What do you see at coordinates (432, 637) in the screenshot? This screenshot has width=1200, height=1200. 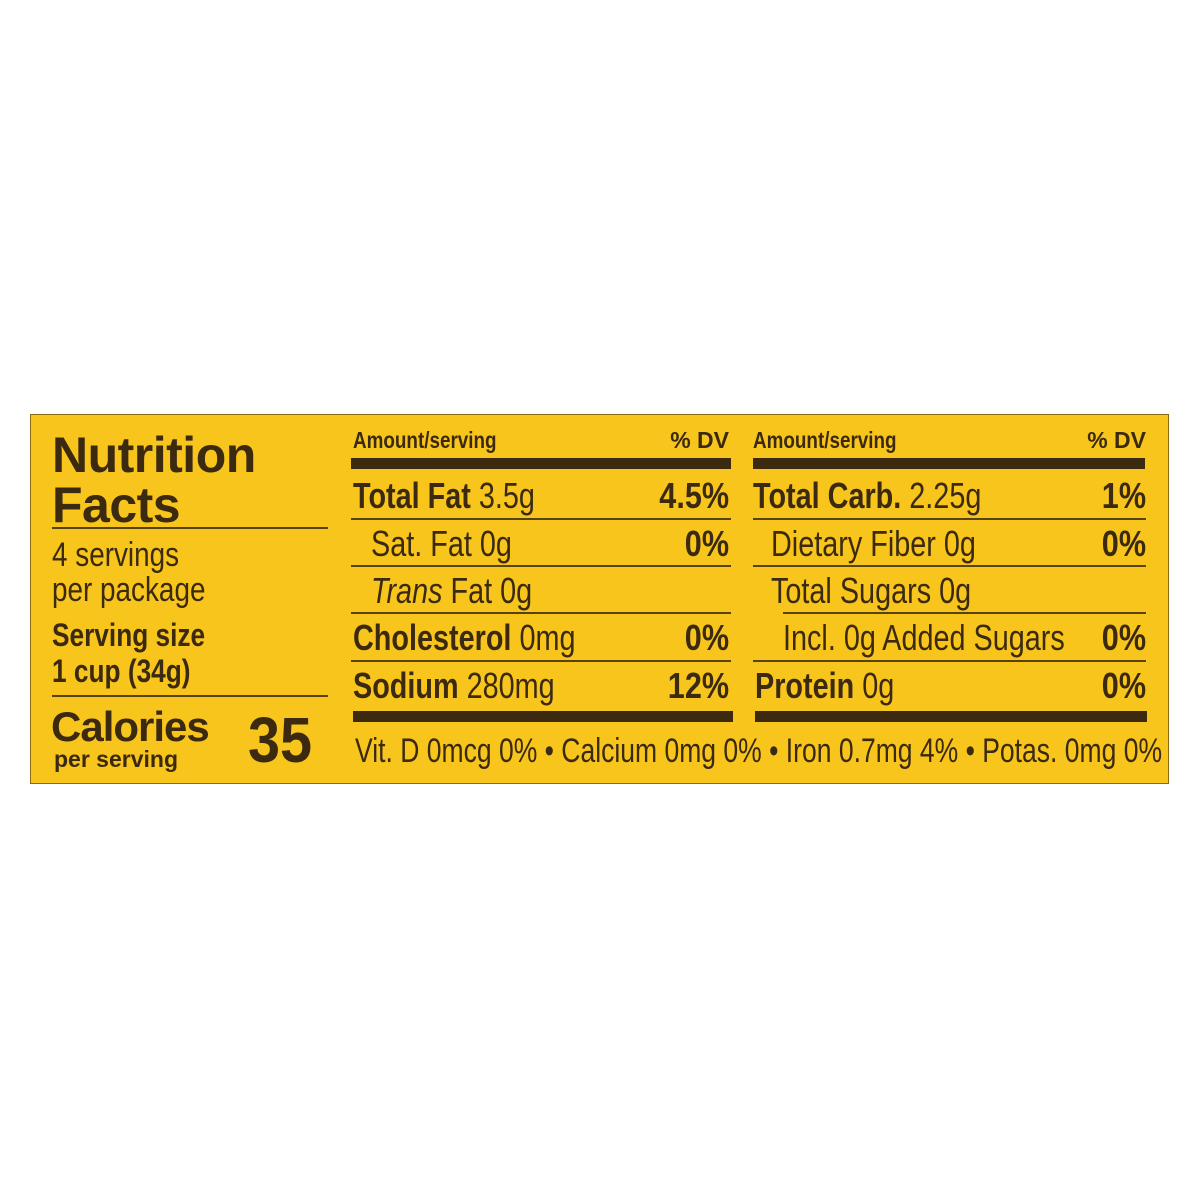 I see `nutrient-name: Cholesterol` at bounding box center [432, 637].